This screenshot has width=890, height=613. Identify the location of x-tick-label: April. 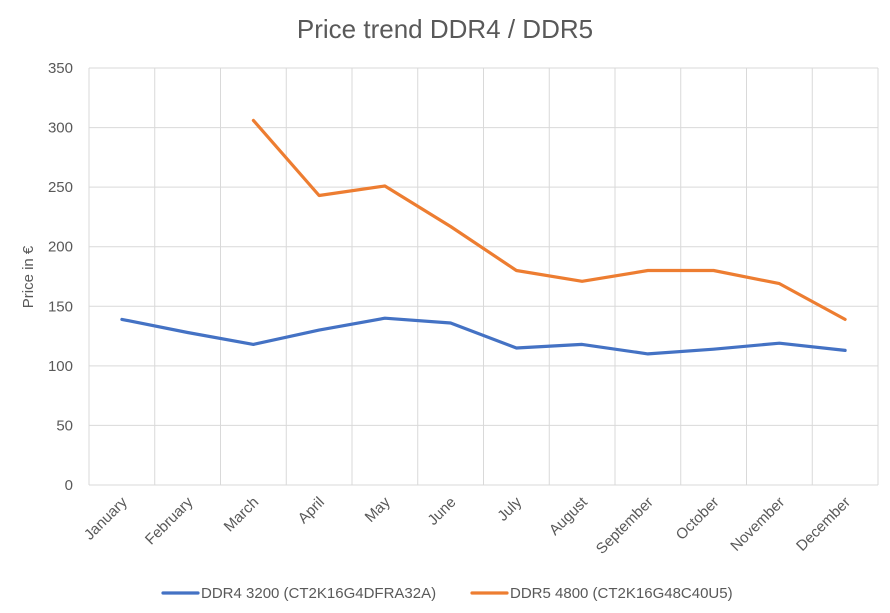
(311, 510).